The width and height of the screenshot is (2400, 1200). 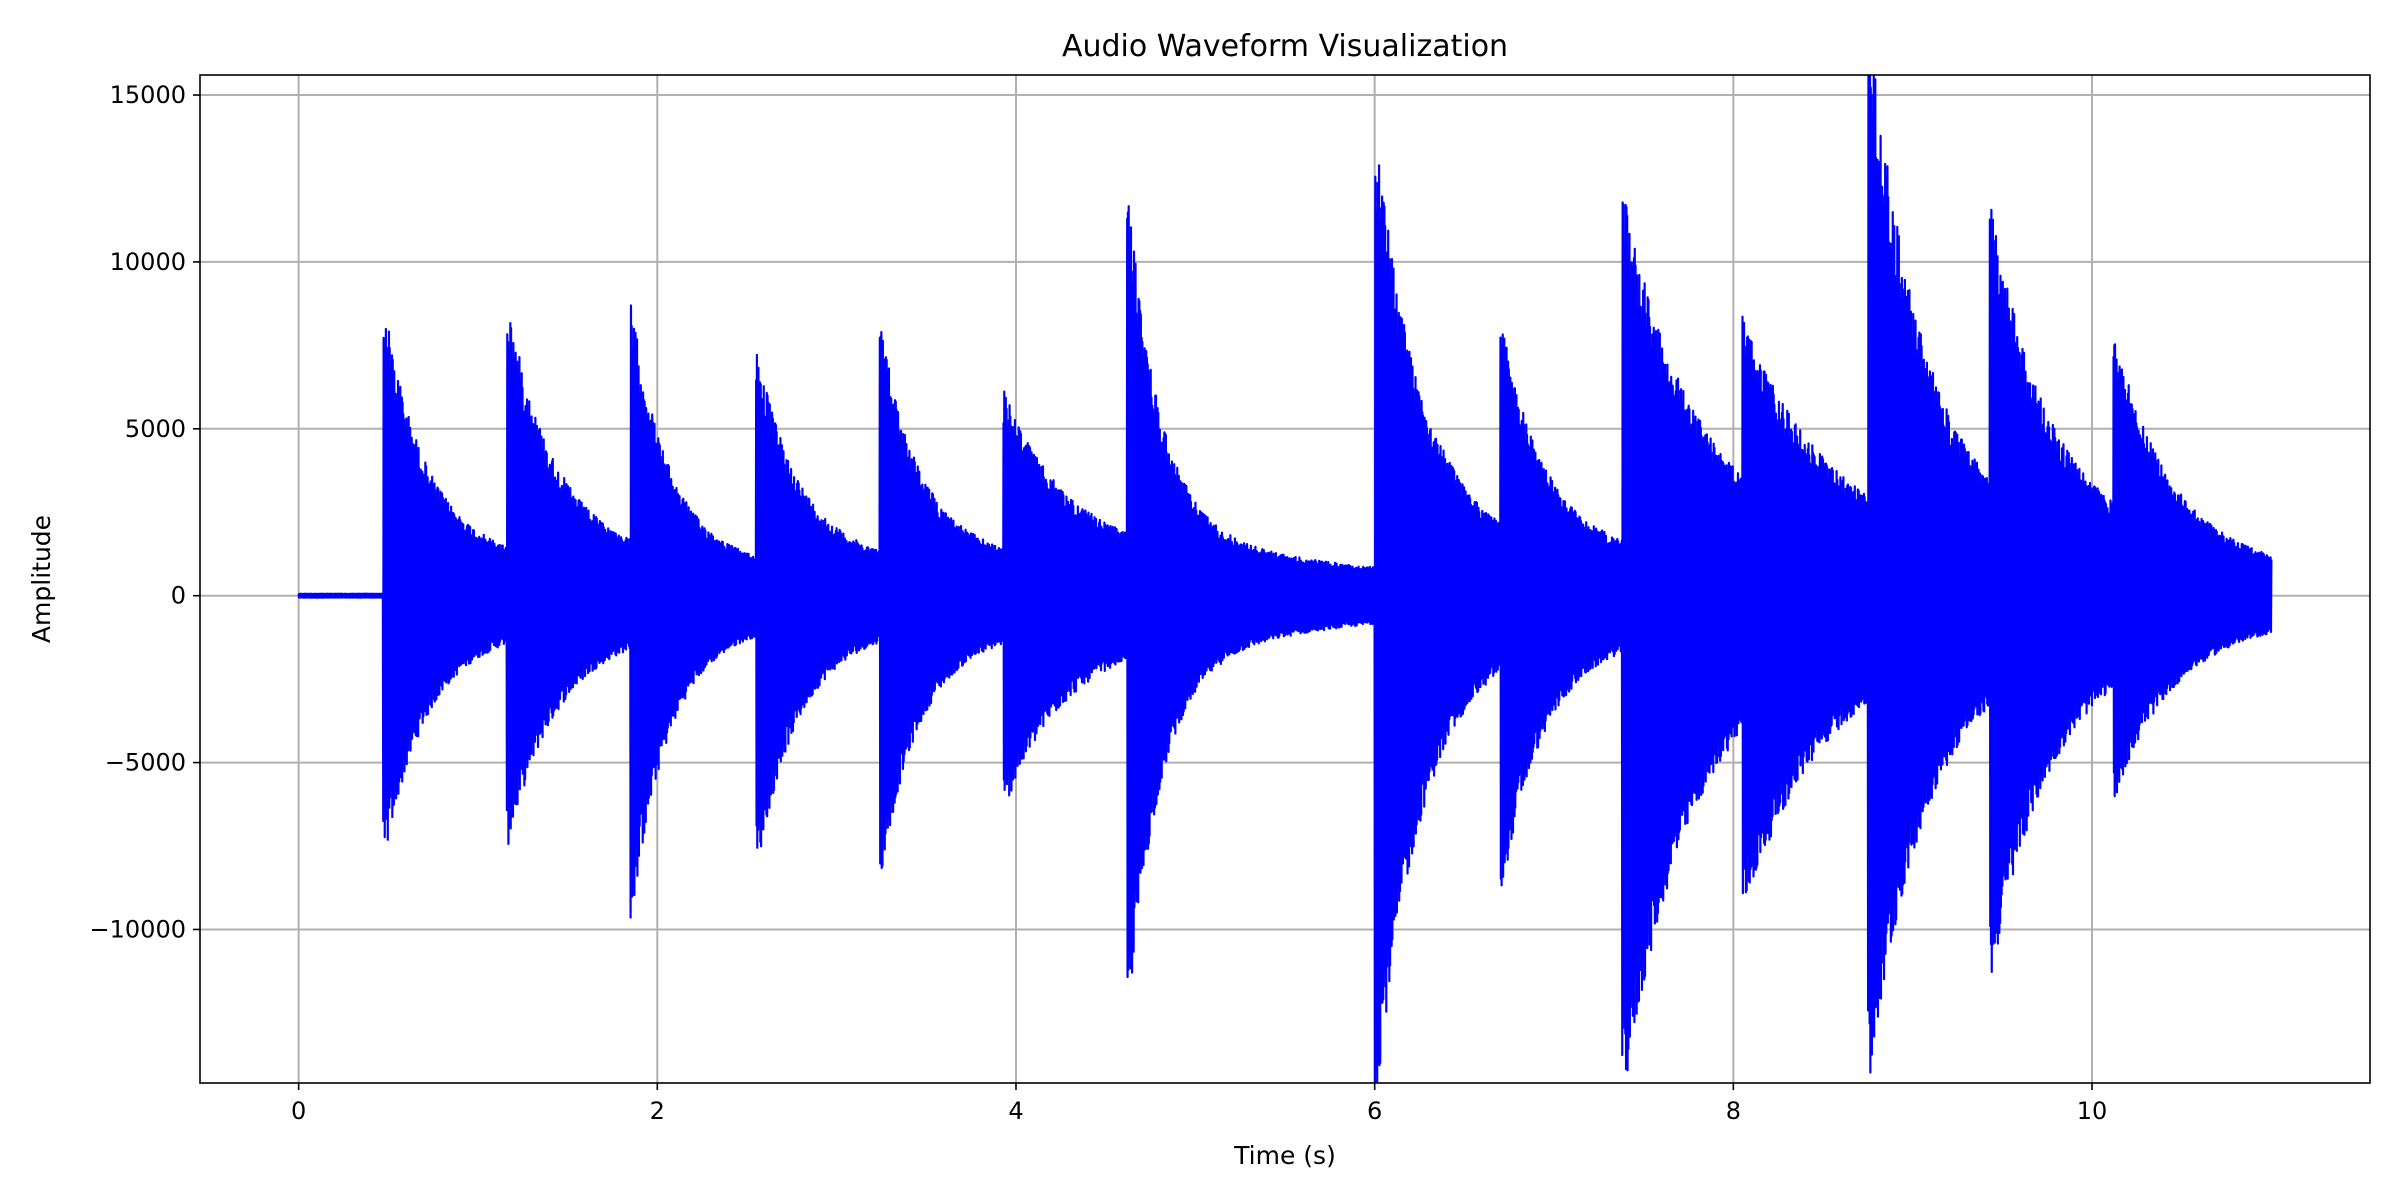 I want to click on x-tick-label-0: 0, so click(x=298, y=1111).